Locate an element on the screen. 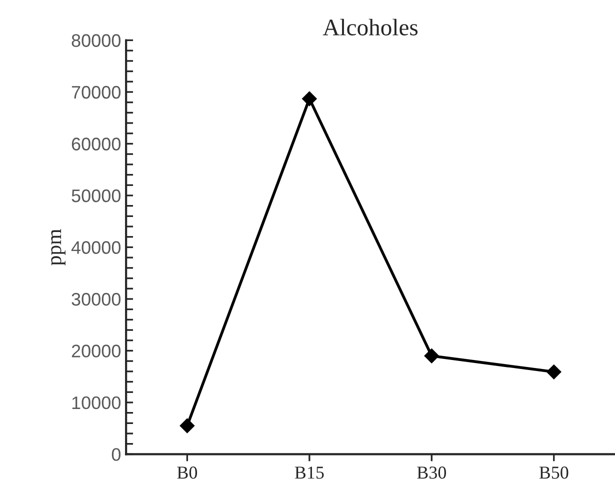  x-tick-label: B15 is located at coordinates (309, 472).